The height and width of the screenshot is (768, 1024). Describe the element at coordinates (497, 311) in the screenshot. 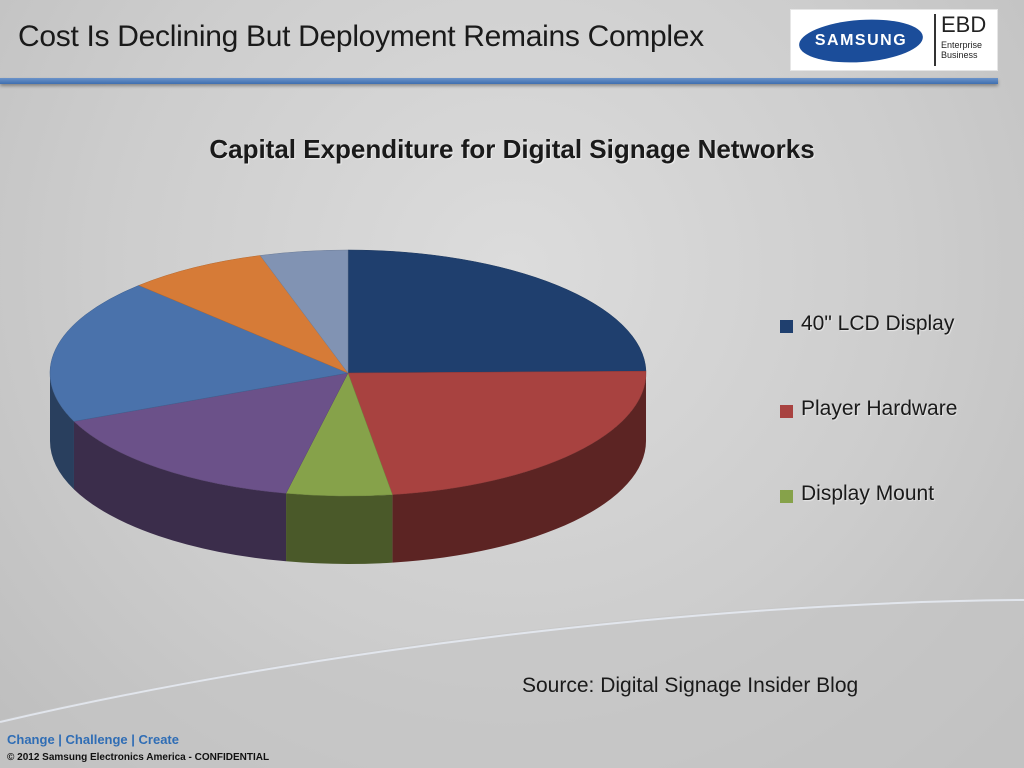

I see `pie-slice-40-lcd-display` at that location.